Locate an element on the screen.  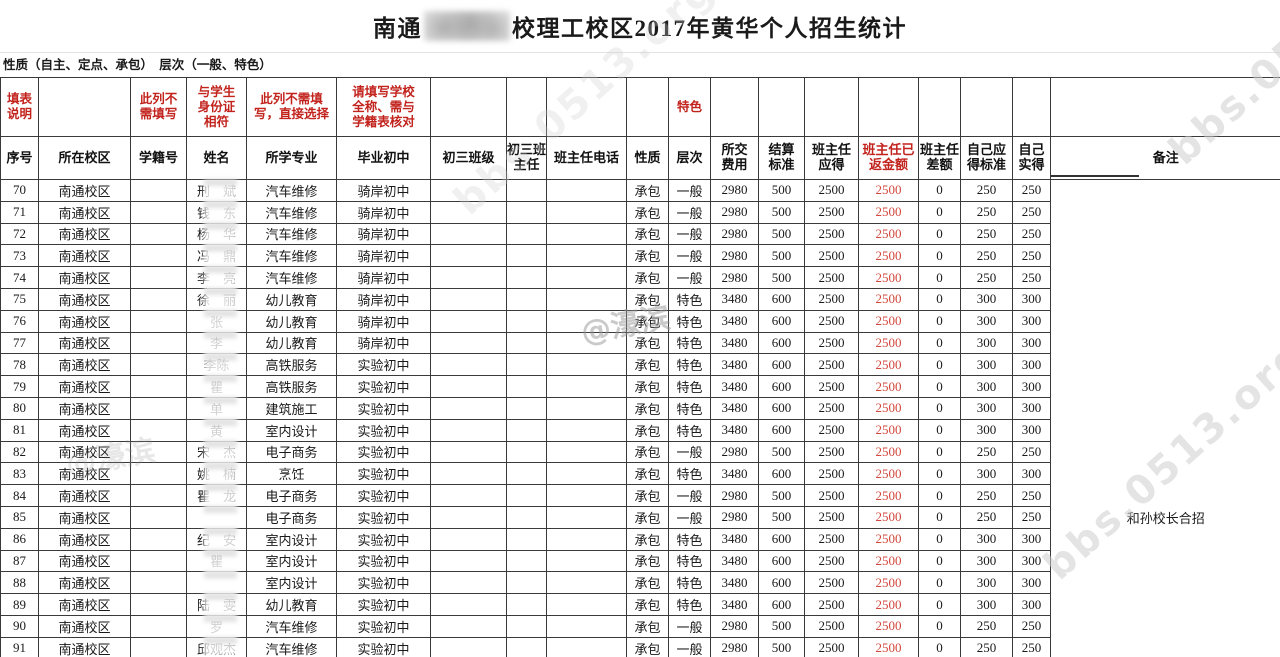
col-header-name: 姓名 is located at coordinates (216, 158).